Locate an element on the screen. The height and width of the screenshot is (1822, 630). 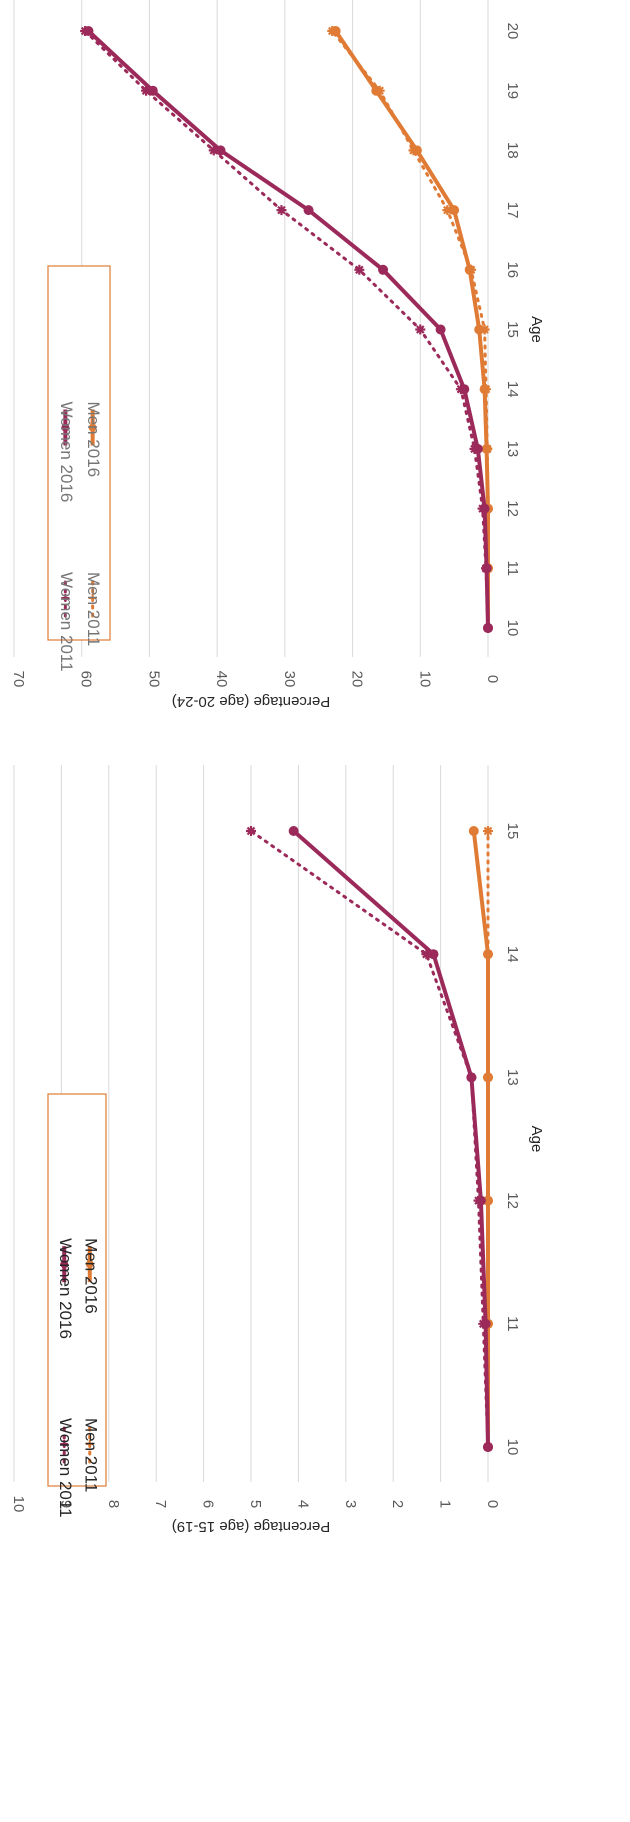
x-tick-label: 17 is located at coordinates (512, 210).